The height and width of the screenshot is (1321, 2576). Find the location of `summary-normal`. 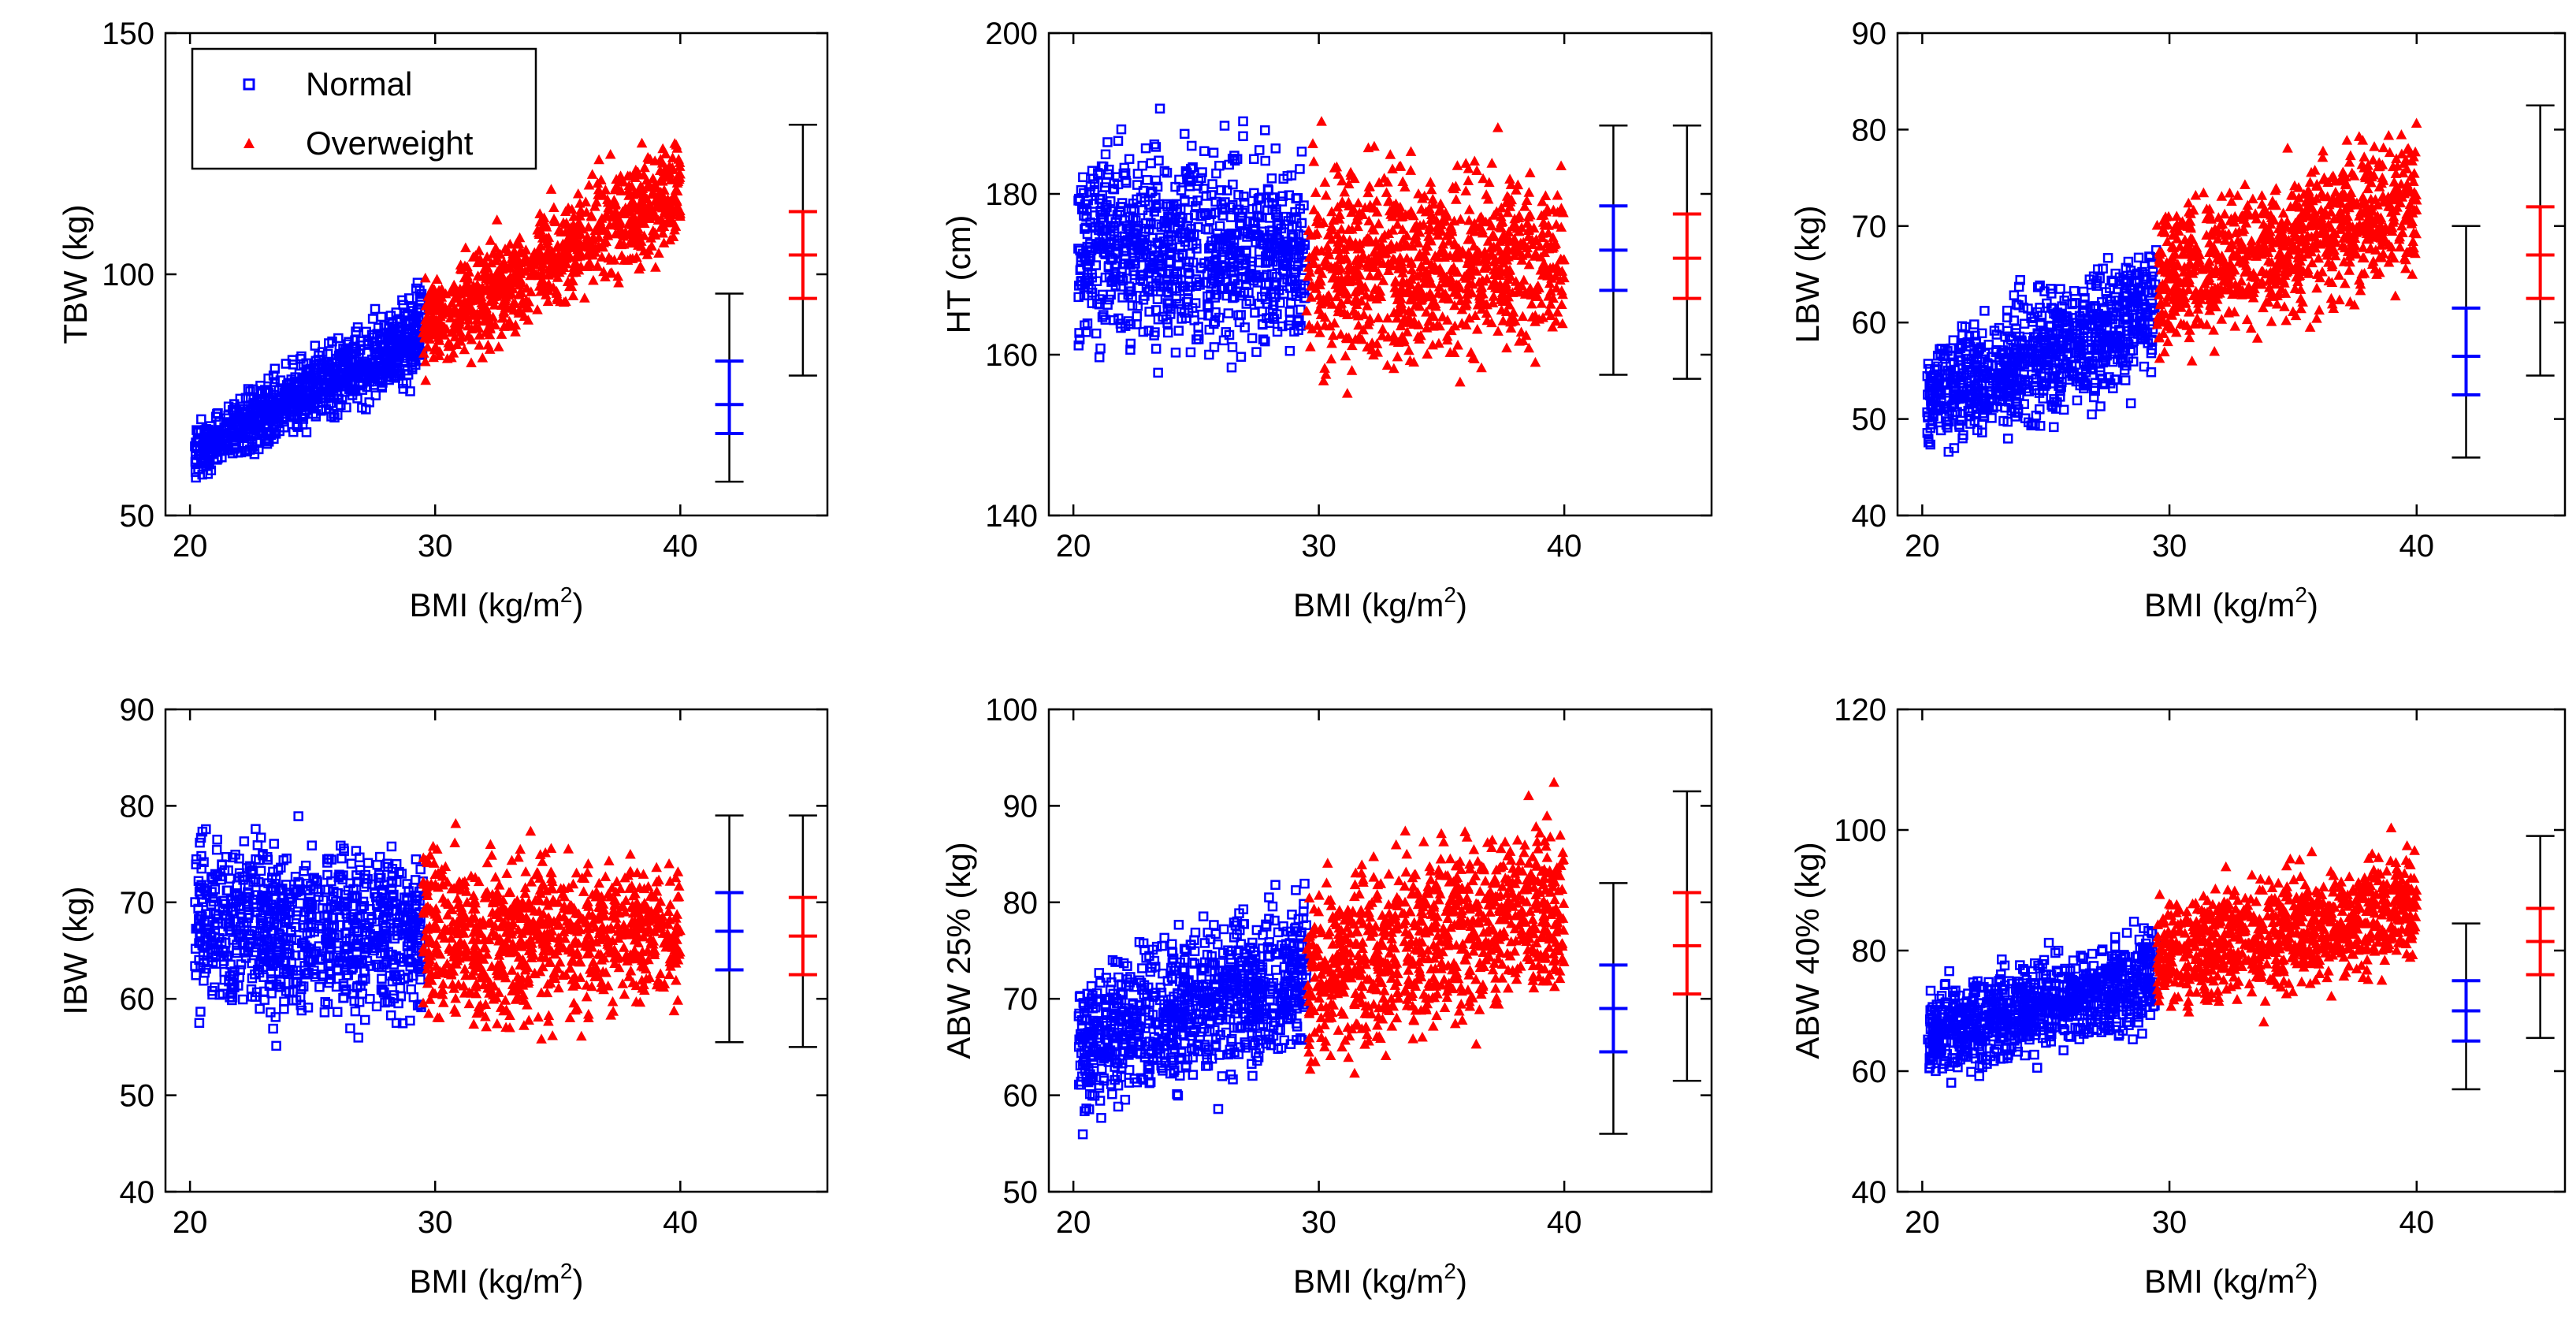

summary-normal is located at coordinates (729, 387).